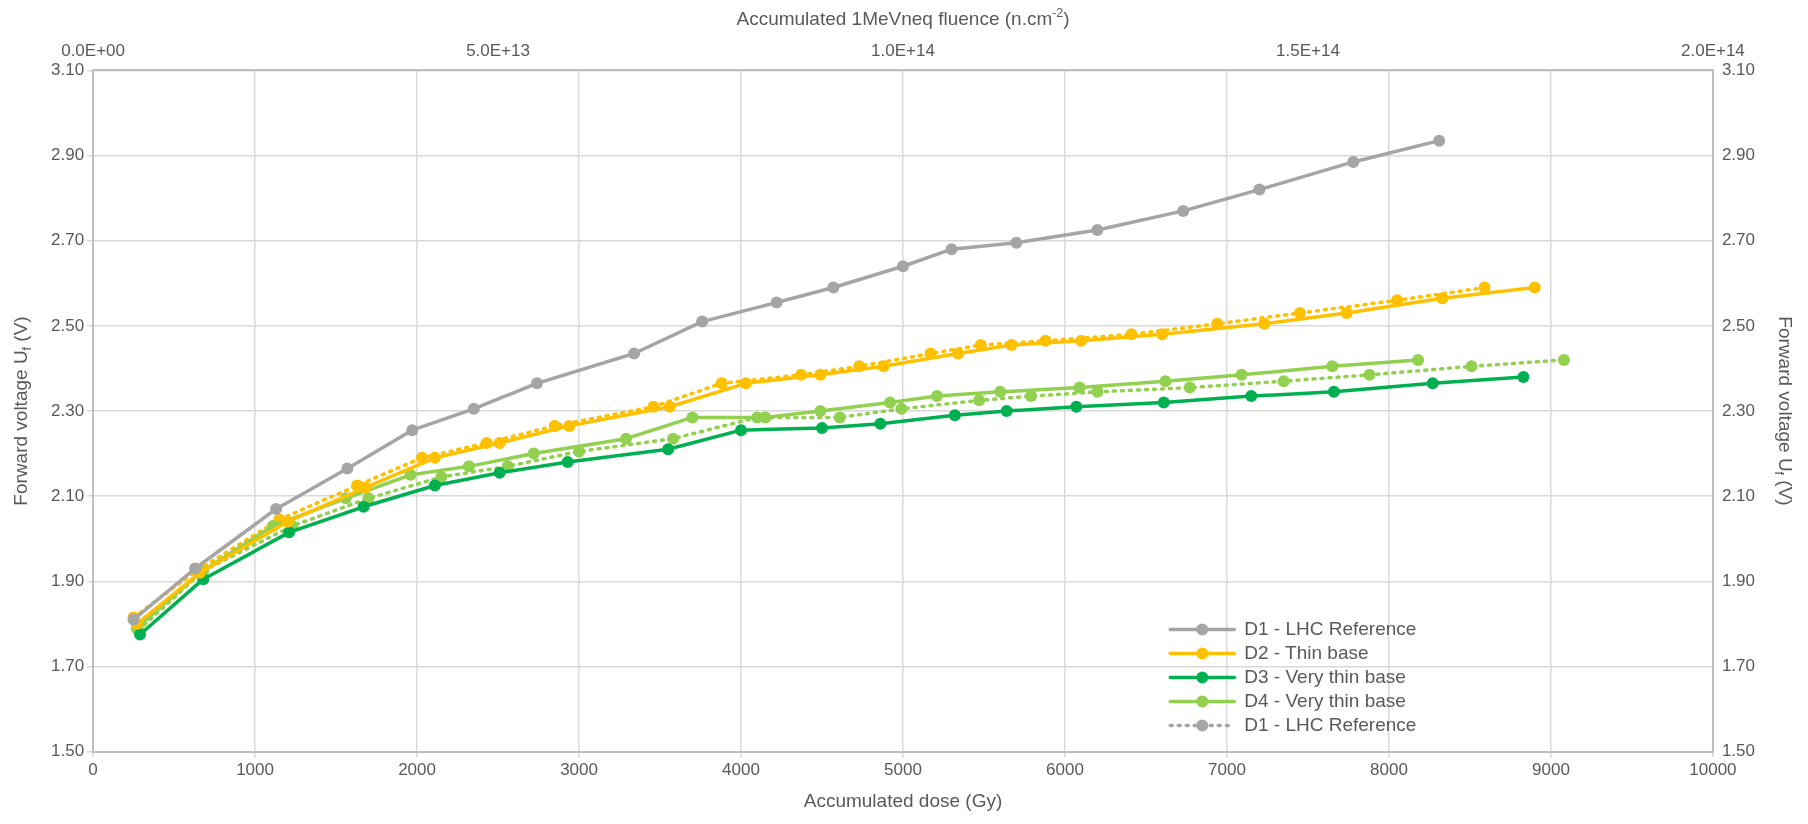 The height and width of the screenshot is (824, 1808). Describe the element at coordinates (1738, 70) in the screenshot. I see `y2-tick-label: 3.10` at that location.